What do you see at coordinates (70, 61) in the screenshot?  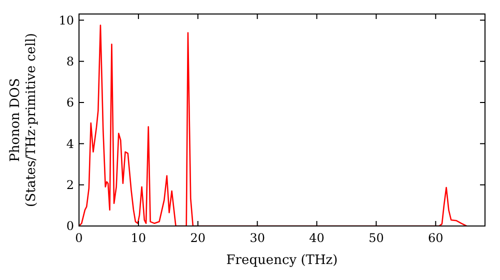 I see `y-tick-label: 8` at bounding box center [70, 61].